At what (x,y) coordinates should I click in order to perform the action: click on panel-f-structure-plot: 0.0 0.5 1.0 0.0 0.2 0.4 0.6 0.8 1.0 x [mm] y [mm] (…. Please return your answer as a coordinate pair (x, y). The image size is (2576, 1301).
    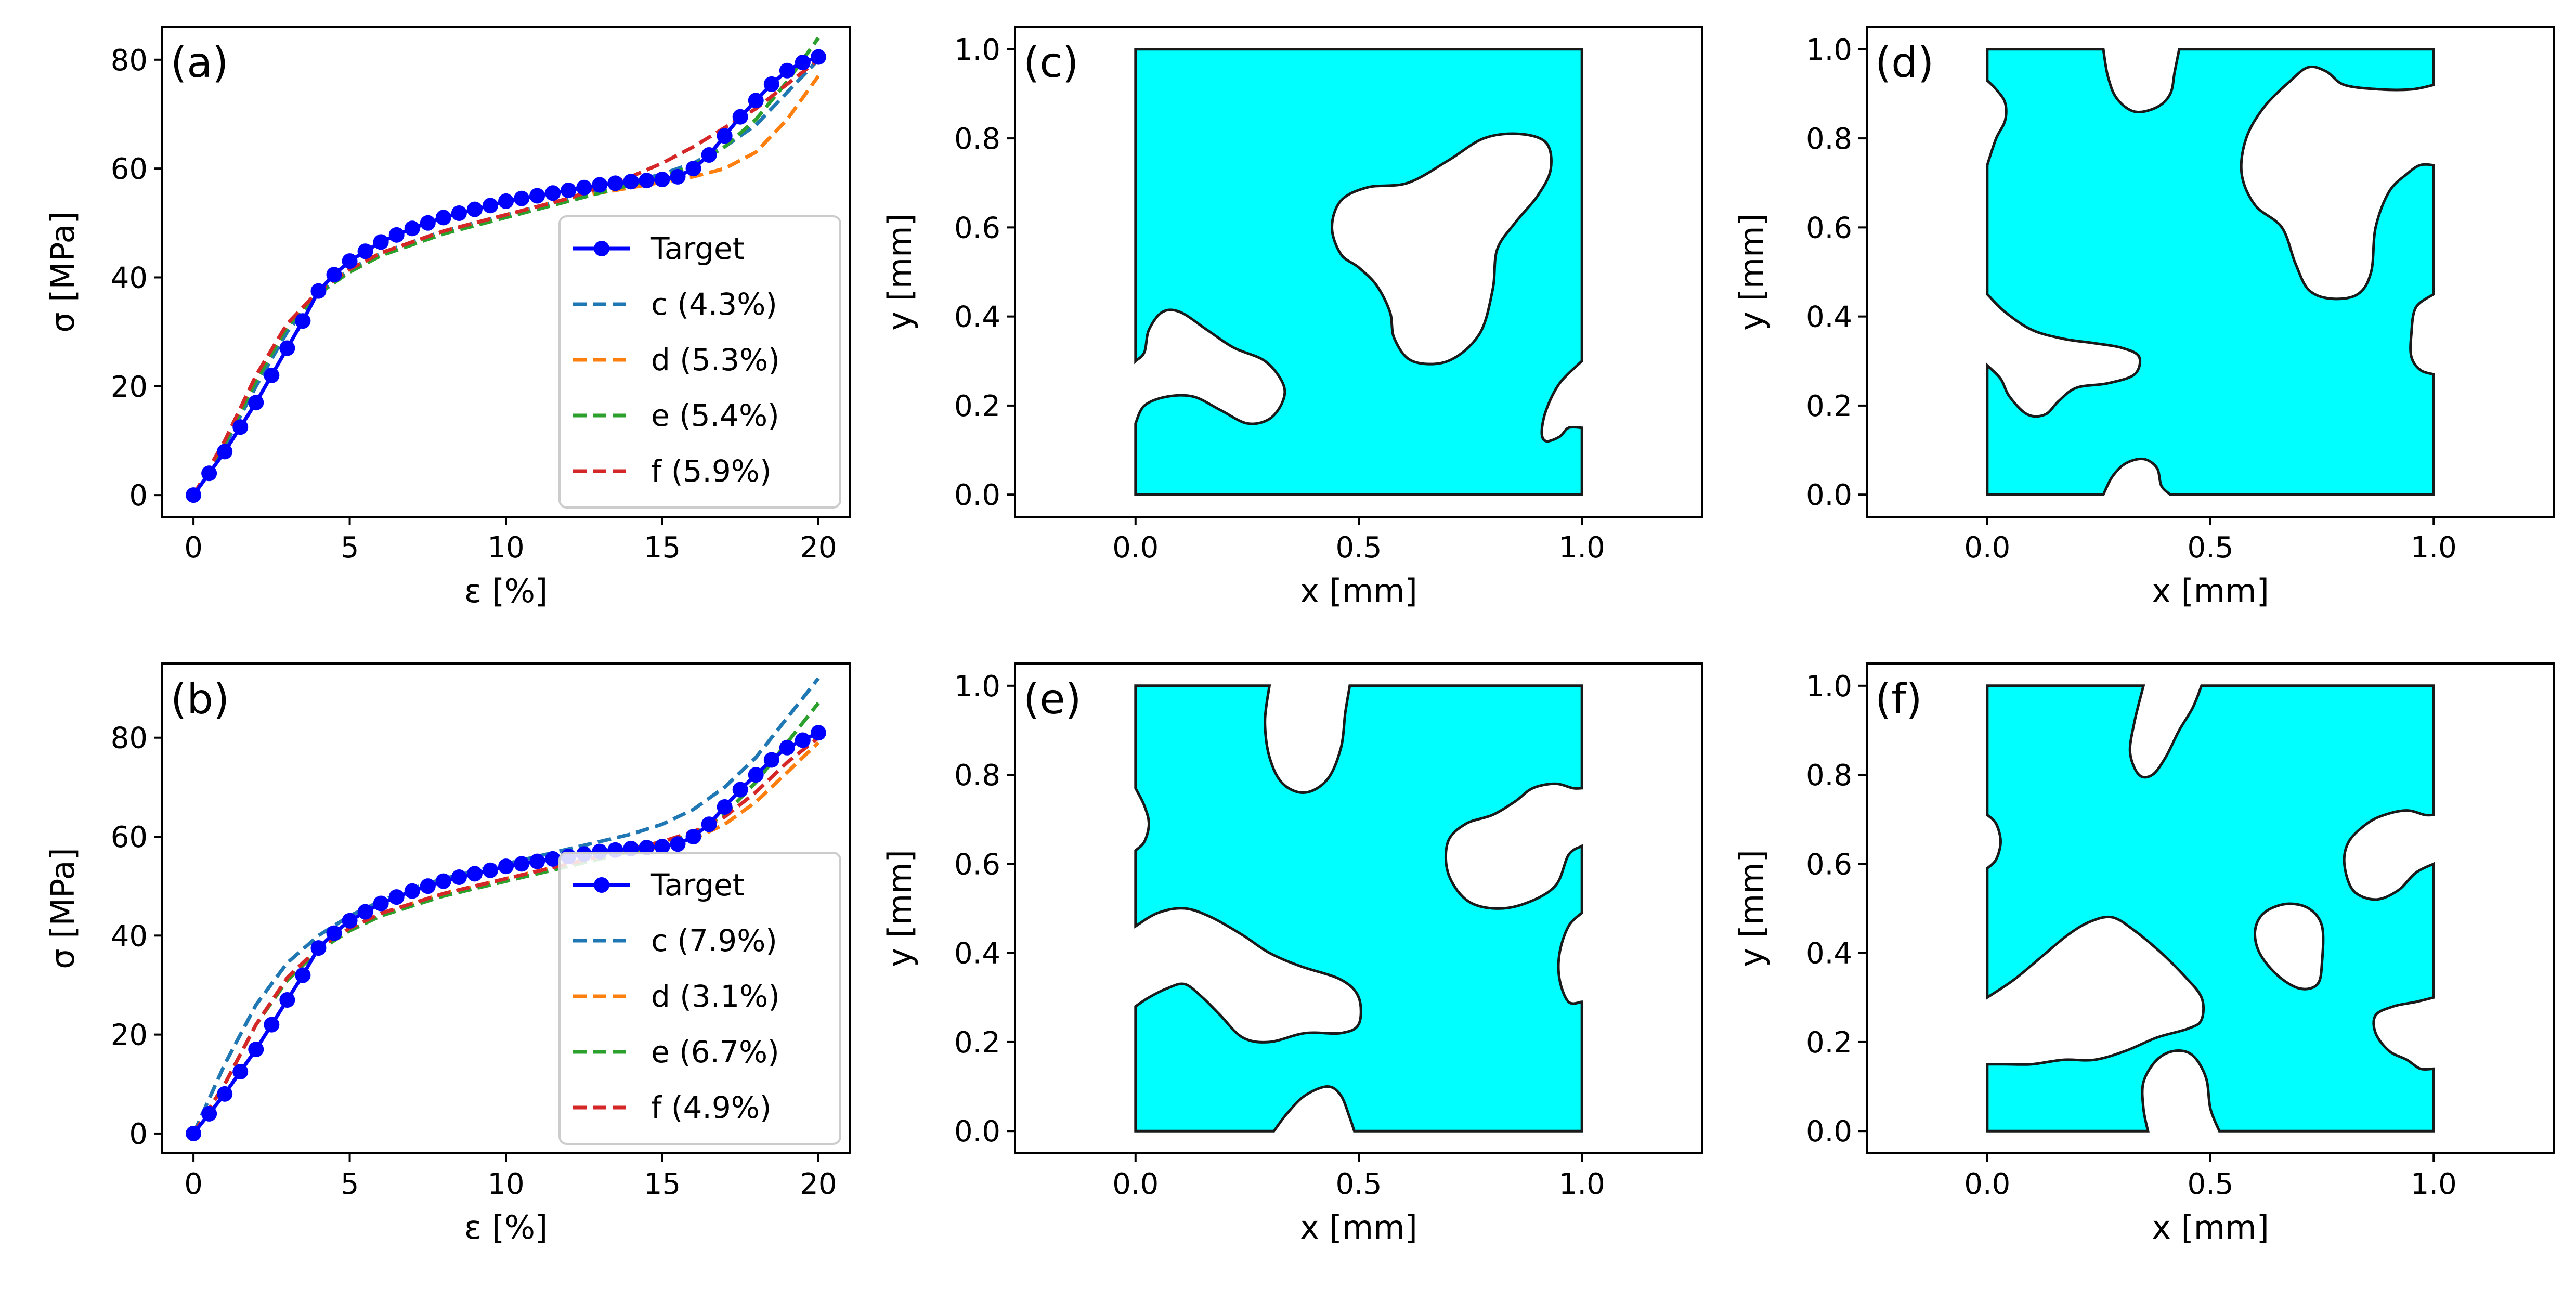
    Looking at the image, I should click on (2144, 954).